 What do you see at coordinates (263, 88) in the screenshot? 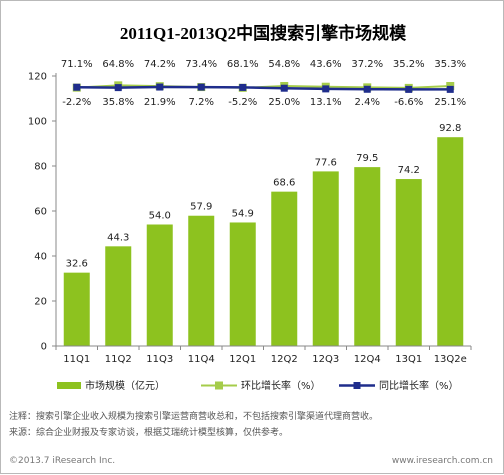
I see `yoy-growth-line` at bounding box center [263, 88].